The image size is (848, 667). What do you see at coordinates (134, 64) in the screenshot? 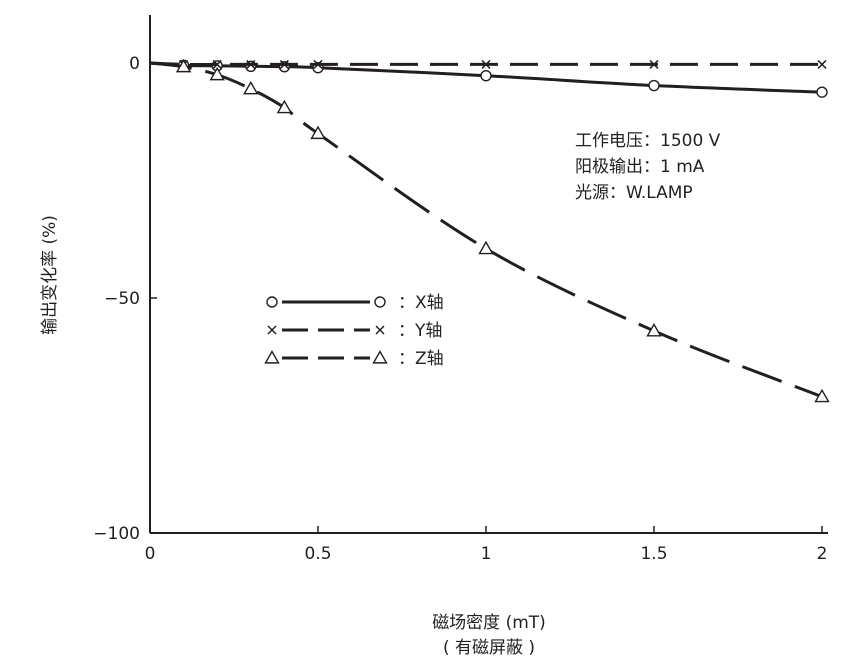
I see `y-tick-label: 0` at bounding box center [134, 64].